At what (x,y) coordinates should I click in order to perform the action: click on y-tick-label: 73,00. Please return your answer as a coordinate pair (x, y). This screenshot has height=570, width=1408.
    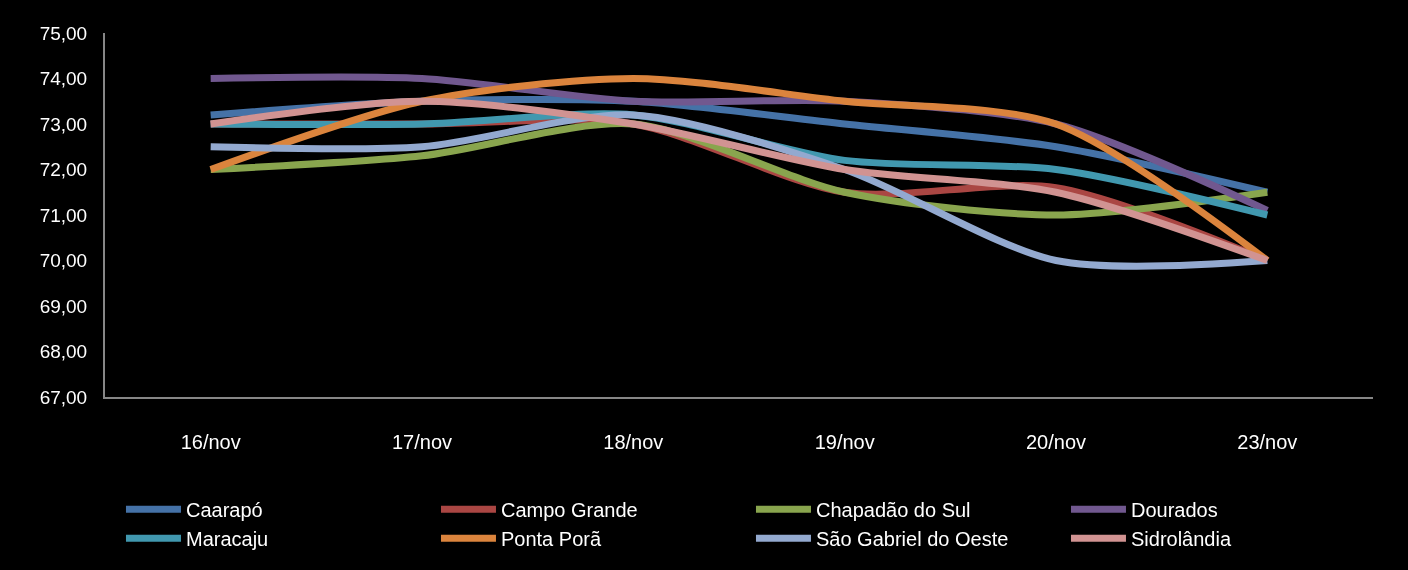
    Looking at the image, I should click on (63, 124).